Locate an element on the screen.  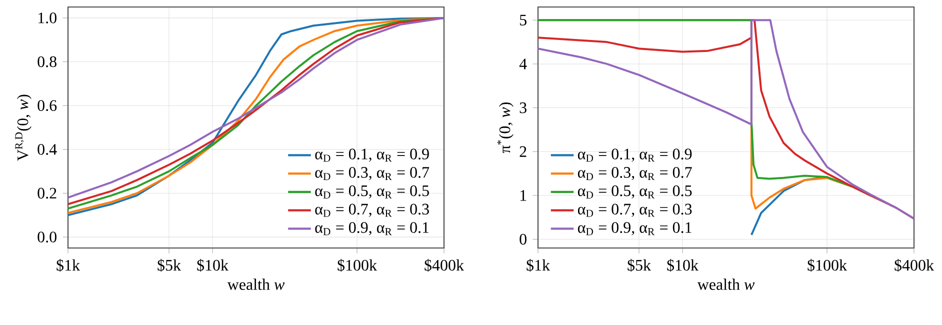
y-tick-label: 3 is located at coordinates (523, 108).